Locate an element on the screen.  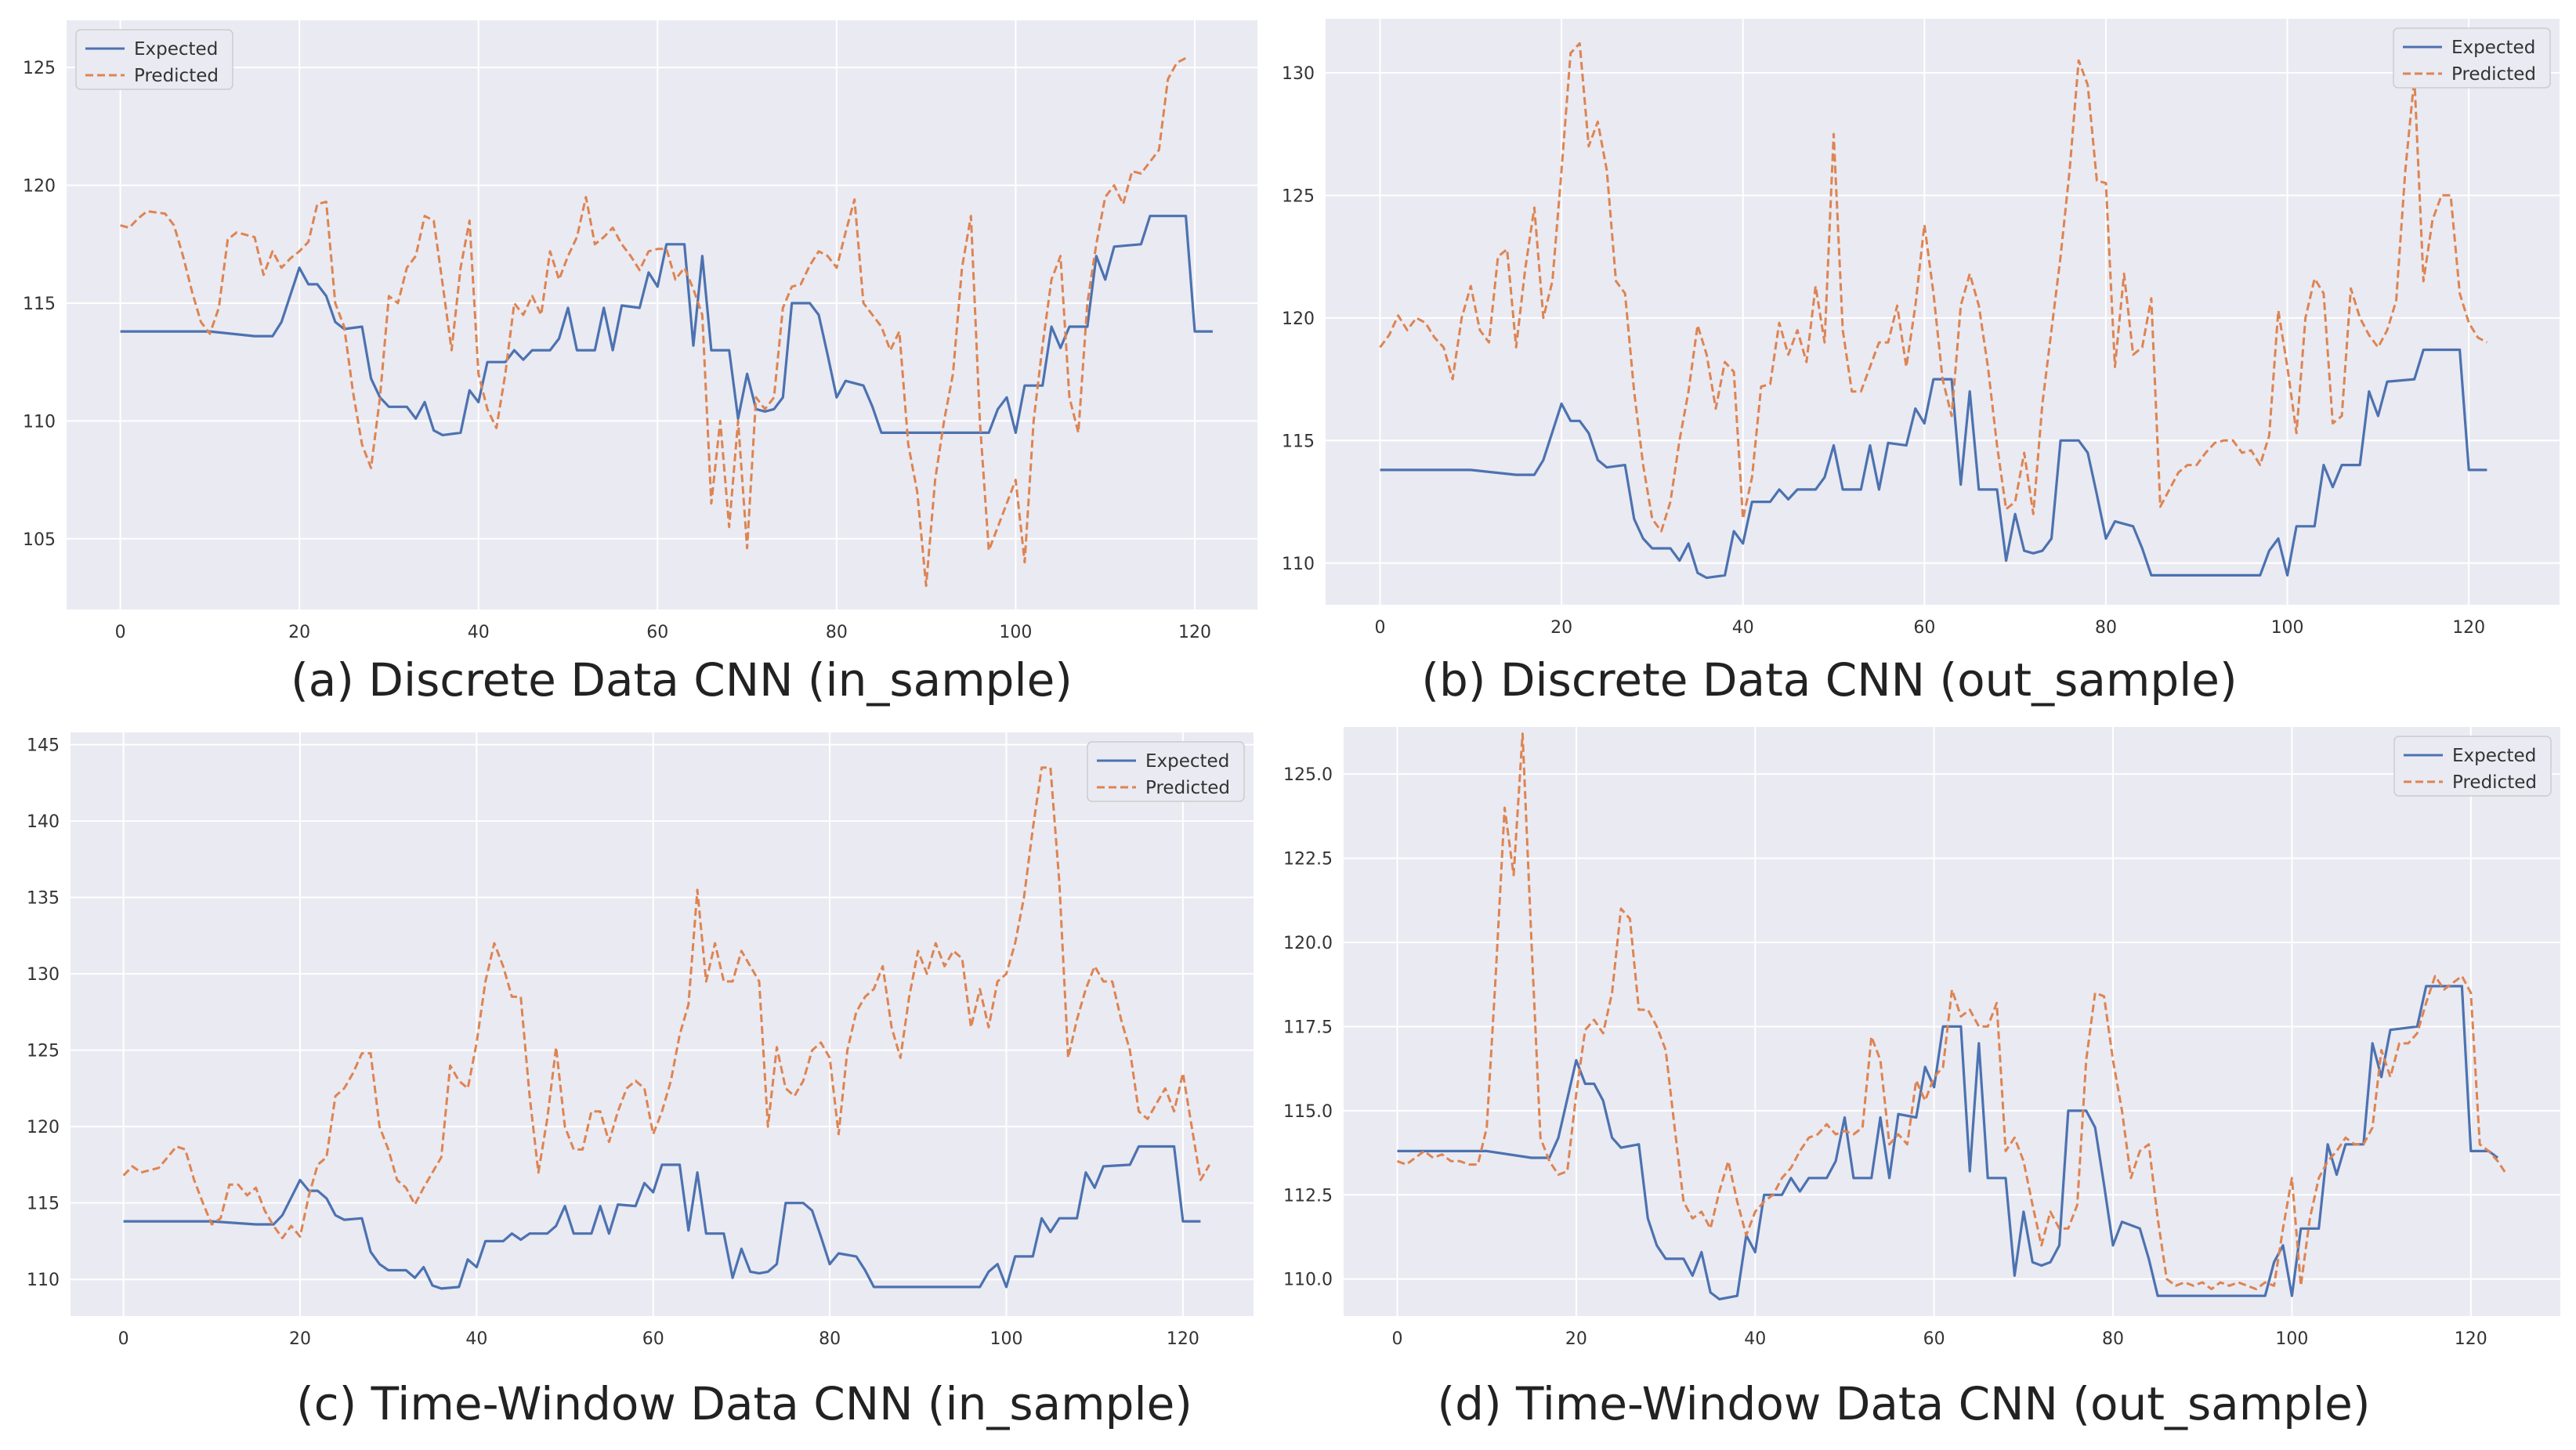
caption-c: (c) Time-Window Data CNN (in_sample) is located at coordinates (744, 1403).